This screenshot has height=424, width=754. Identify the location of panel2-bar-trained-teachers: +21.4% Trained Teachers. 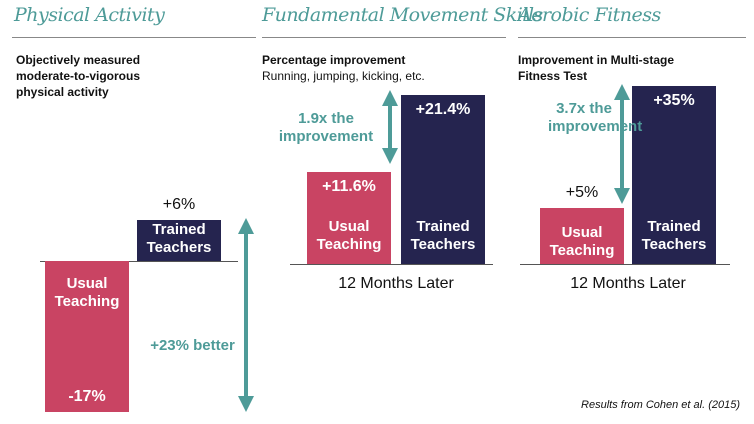
(443, 179).